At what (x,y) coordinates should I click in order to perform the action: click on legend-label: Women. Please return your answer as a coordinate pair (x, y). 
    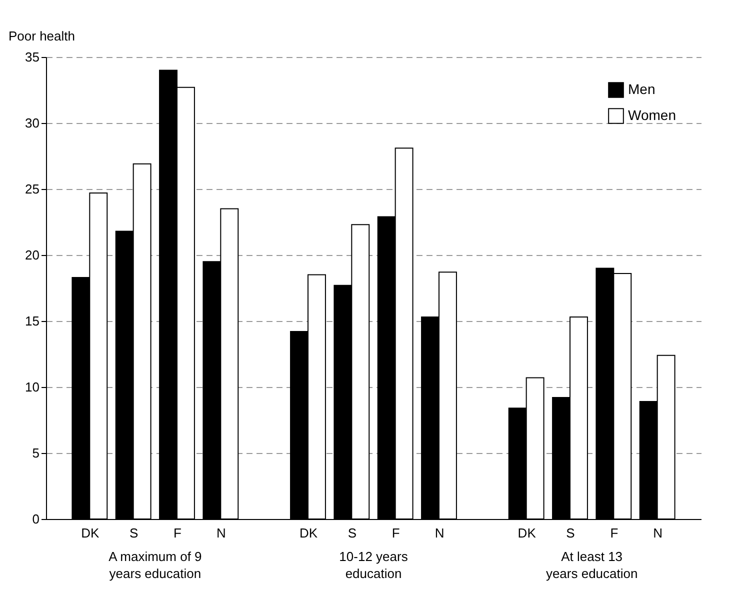
    Looking at the image, I should click on (652, 115).